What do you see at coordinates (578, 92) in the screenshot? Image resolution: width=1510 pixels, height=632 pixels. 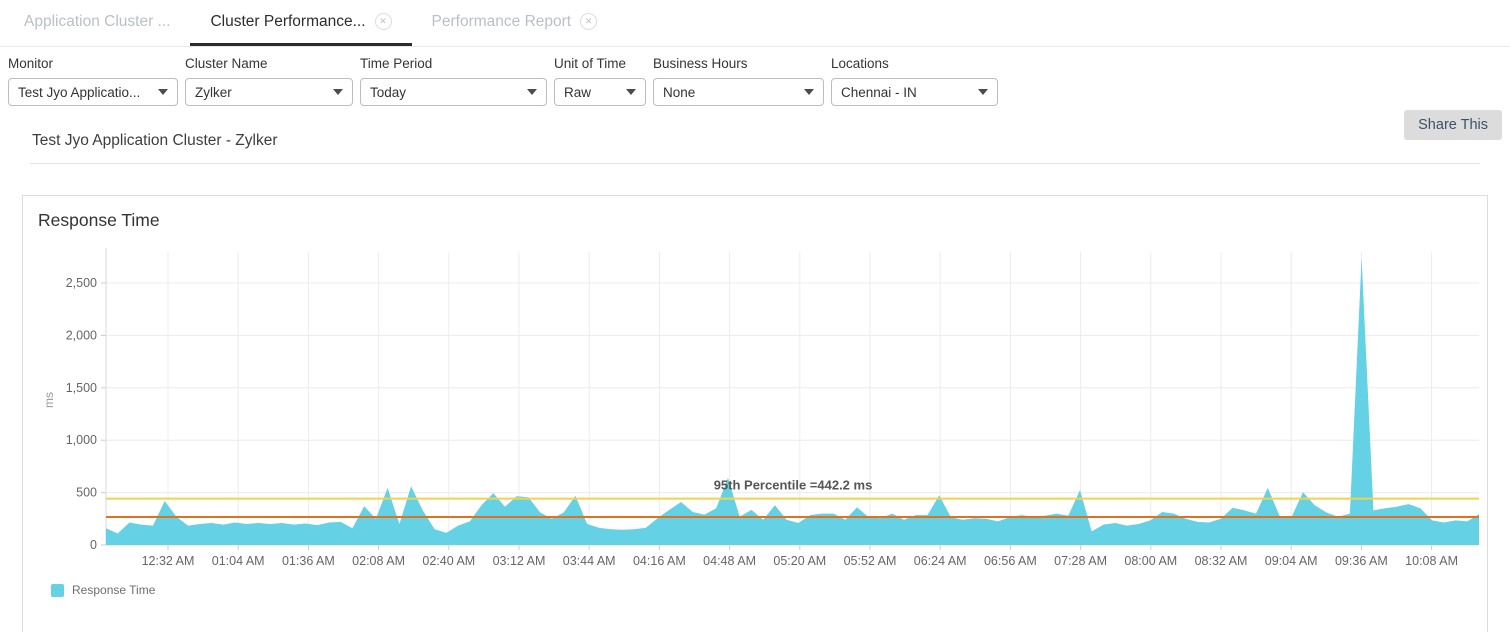 I see `dropdown-value: Raw` at bounding box center [578, 92].